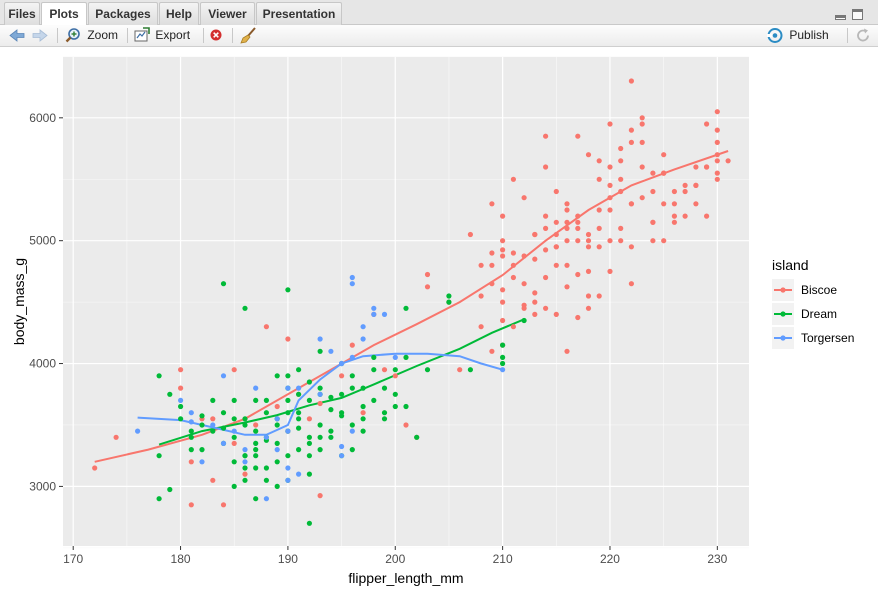 The height and width of the screenshot is (602, 878). Describe the element at coordinates (93, 35) in the screenshot. I see `zoom-button: Zoom` at that location.